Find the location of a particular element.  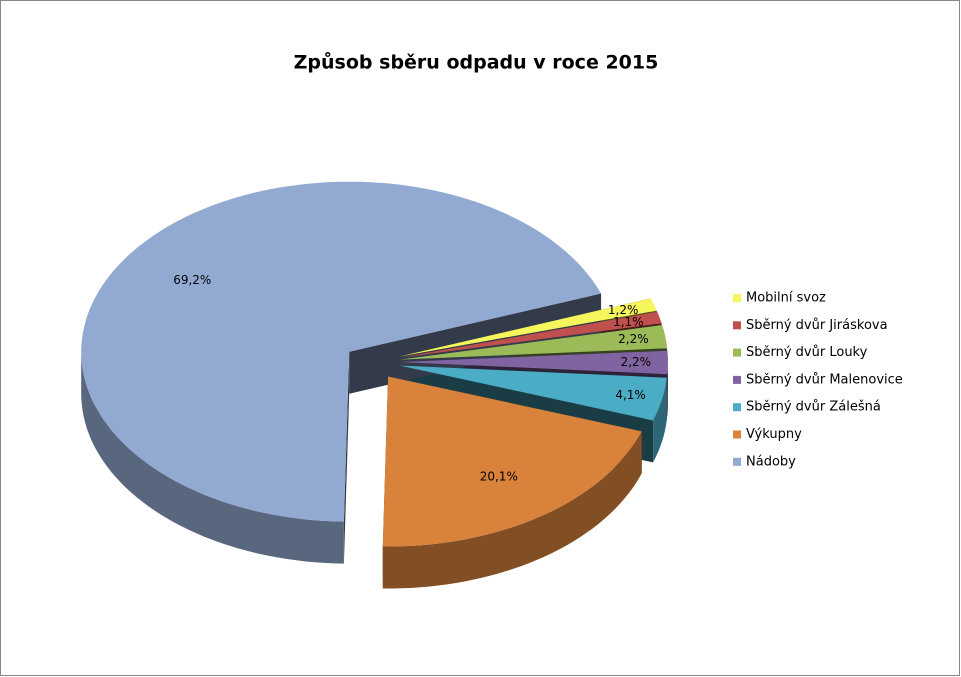

value-label: 1,1% is located at coordinates (628, 322).